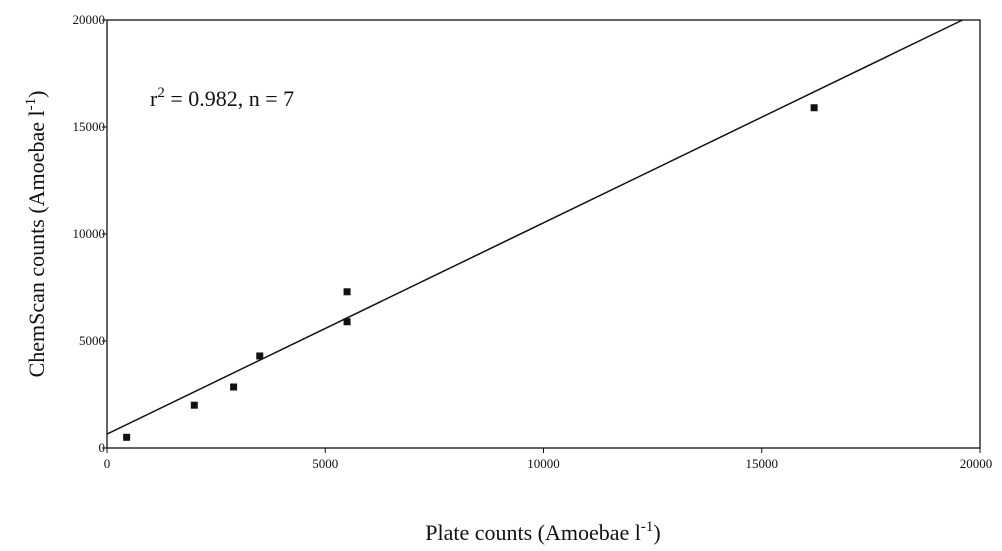  I want to click on y-axis-ticks: 0 5000 10000 15000 20000, so click(90, 233).